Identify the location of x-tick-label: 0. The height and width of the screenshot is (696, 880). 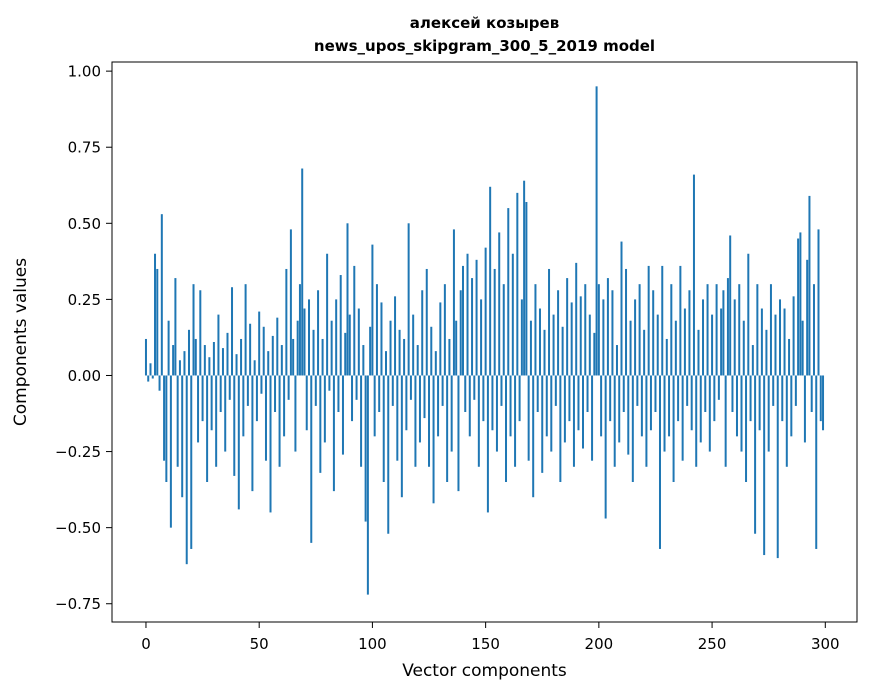
(146, 644).